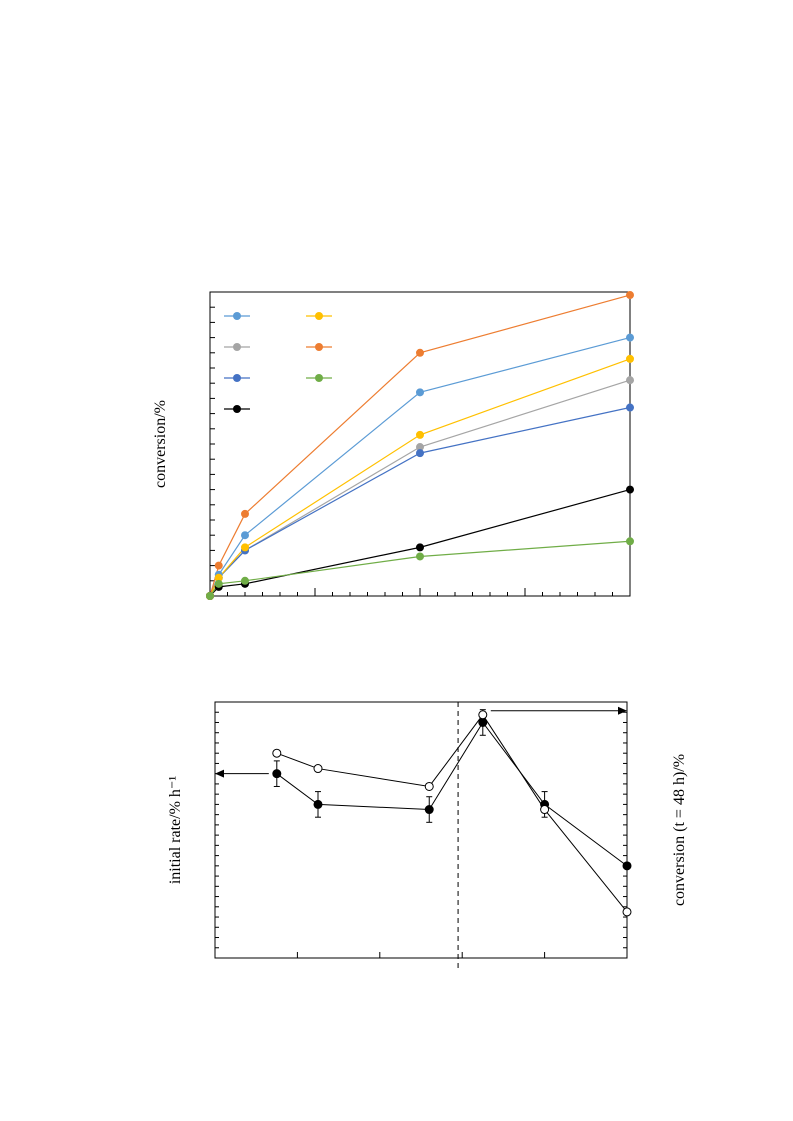  I want to click on chart1-y-axis-label: conversion/%, so click(160, 444).